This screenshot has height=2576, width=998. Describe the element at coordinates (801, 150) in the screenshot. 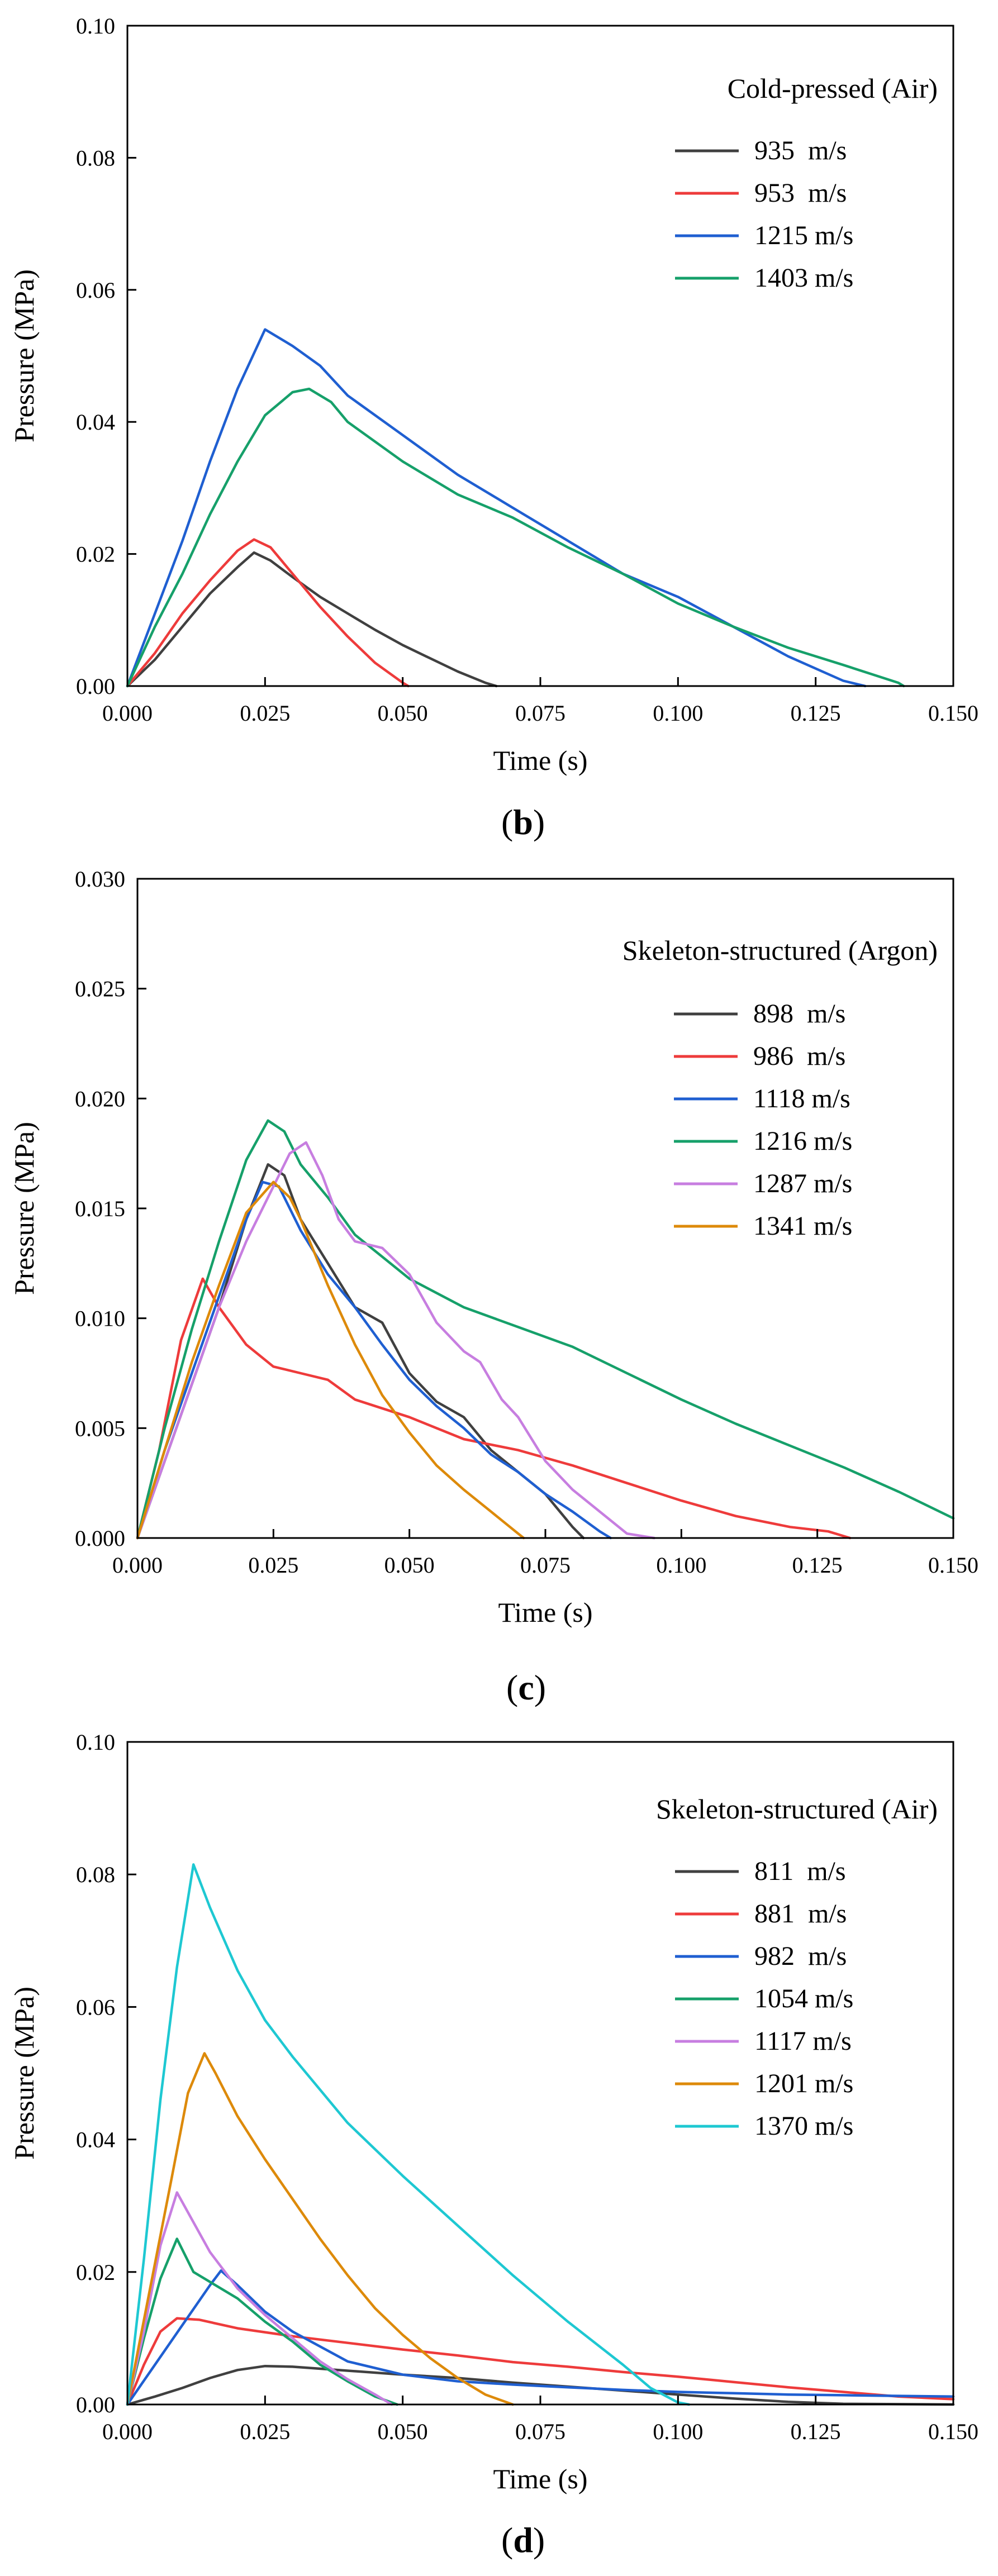

I see `legend-entry: 935 m/s` at that location.